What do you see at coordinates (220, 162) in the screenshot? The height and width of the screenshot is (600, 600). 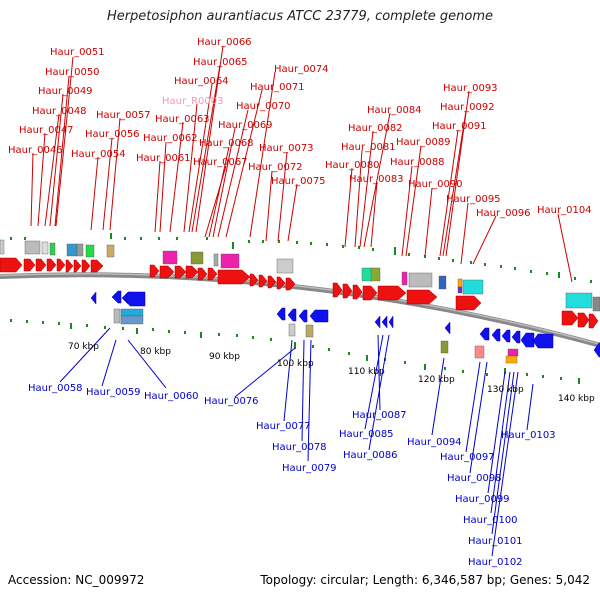 I see `gene-label: Haur_0067` at bounding box center [220, 162].